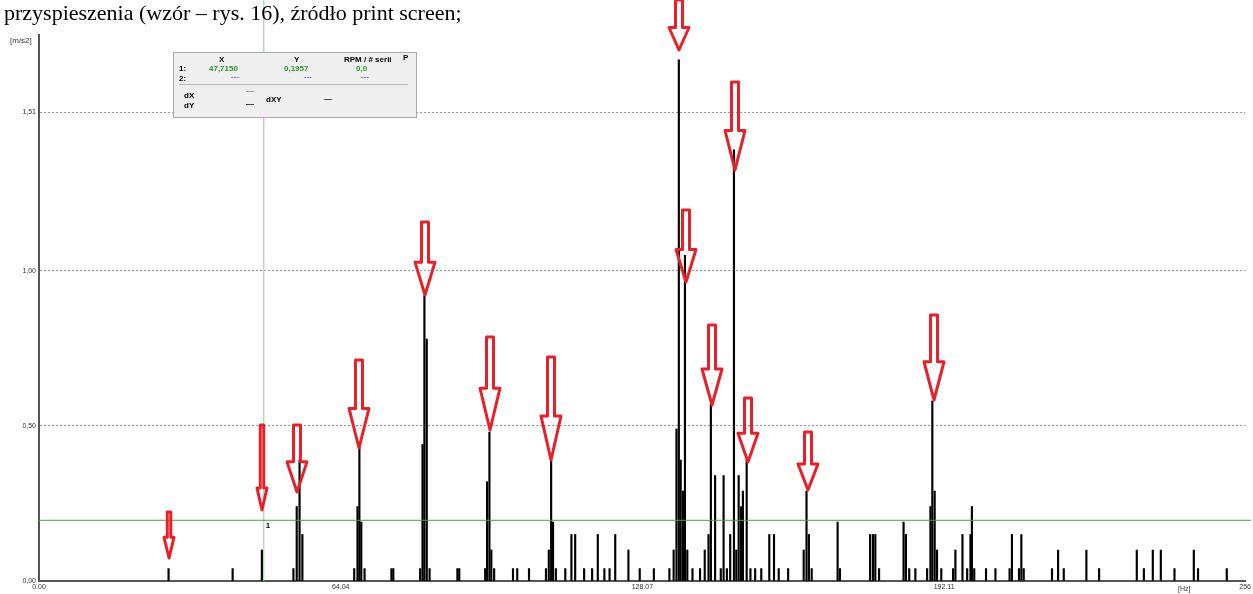  I want to click on annotation: RPM / # serii, so click(368, 59).